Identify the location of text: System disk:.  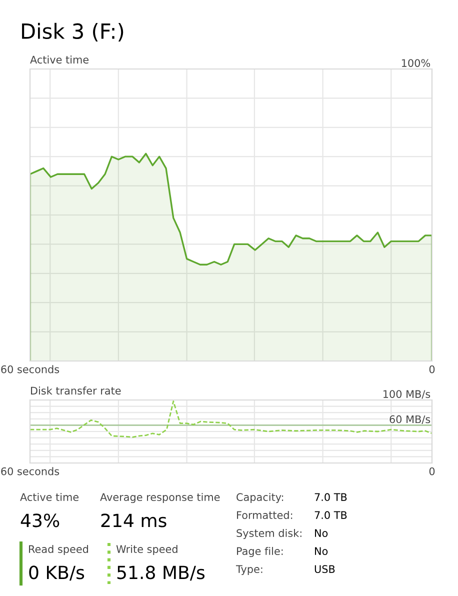
(269, 534).